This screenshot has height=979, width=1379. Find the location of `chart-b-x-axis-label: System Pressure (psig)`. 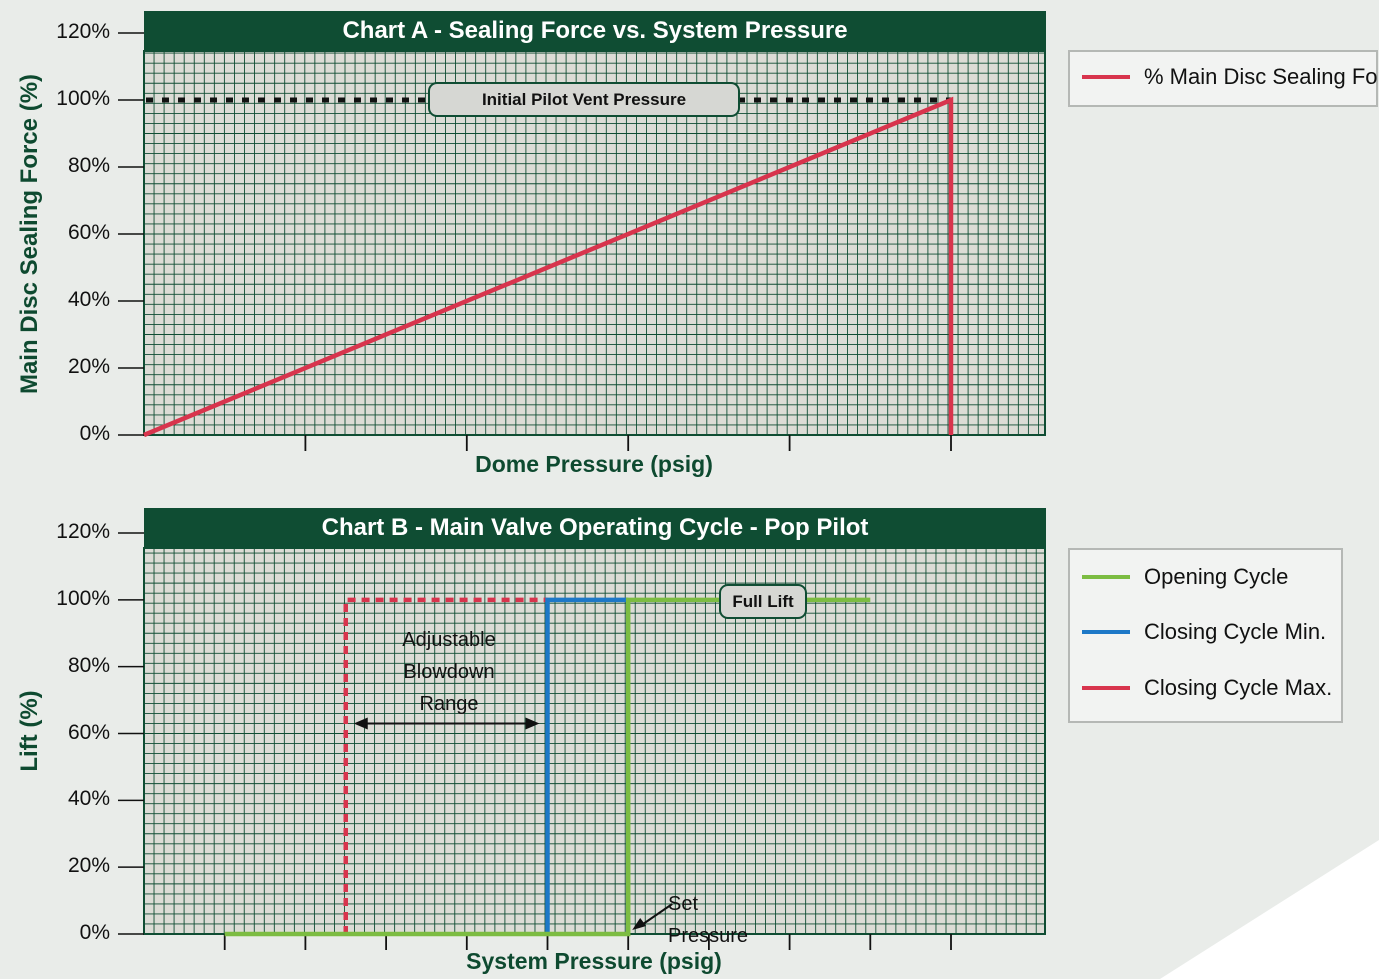

chart-b-x-axis-label: System Pressure (psig) is located at coordinates (594, 961).